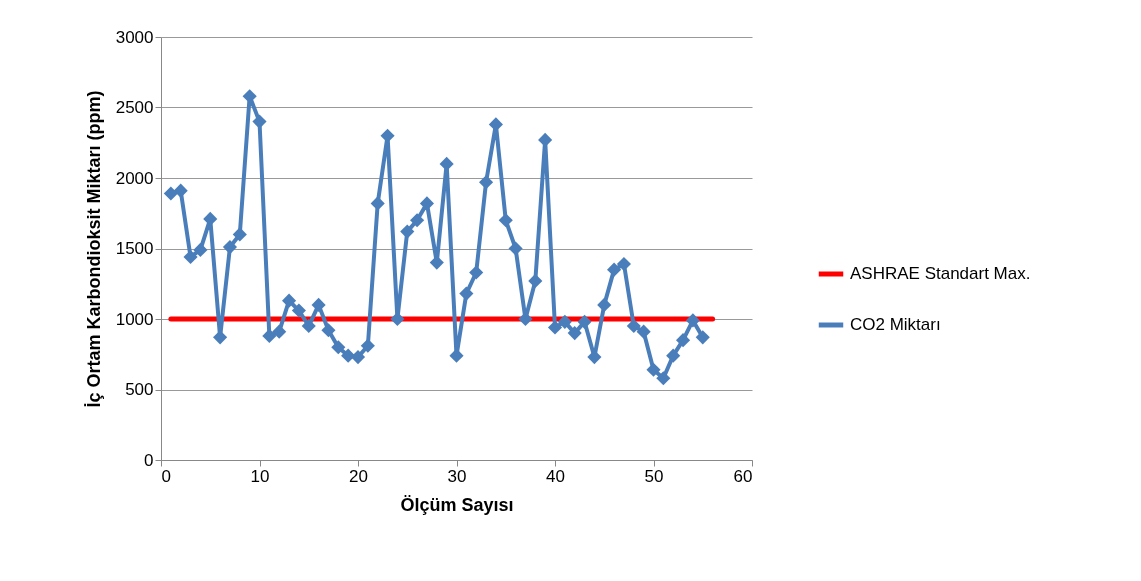 The width and height of the screenshot is (1141, 581). What do you see at coordinates (166, 476) in the screenshot?
I see `x-tick-label: 0` at bounding box center [166, 476].